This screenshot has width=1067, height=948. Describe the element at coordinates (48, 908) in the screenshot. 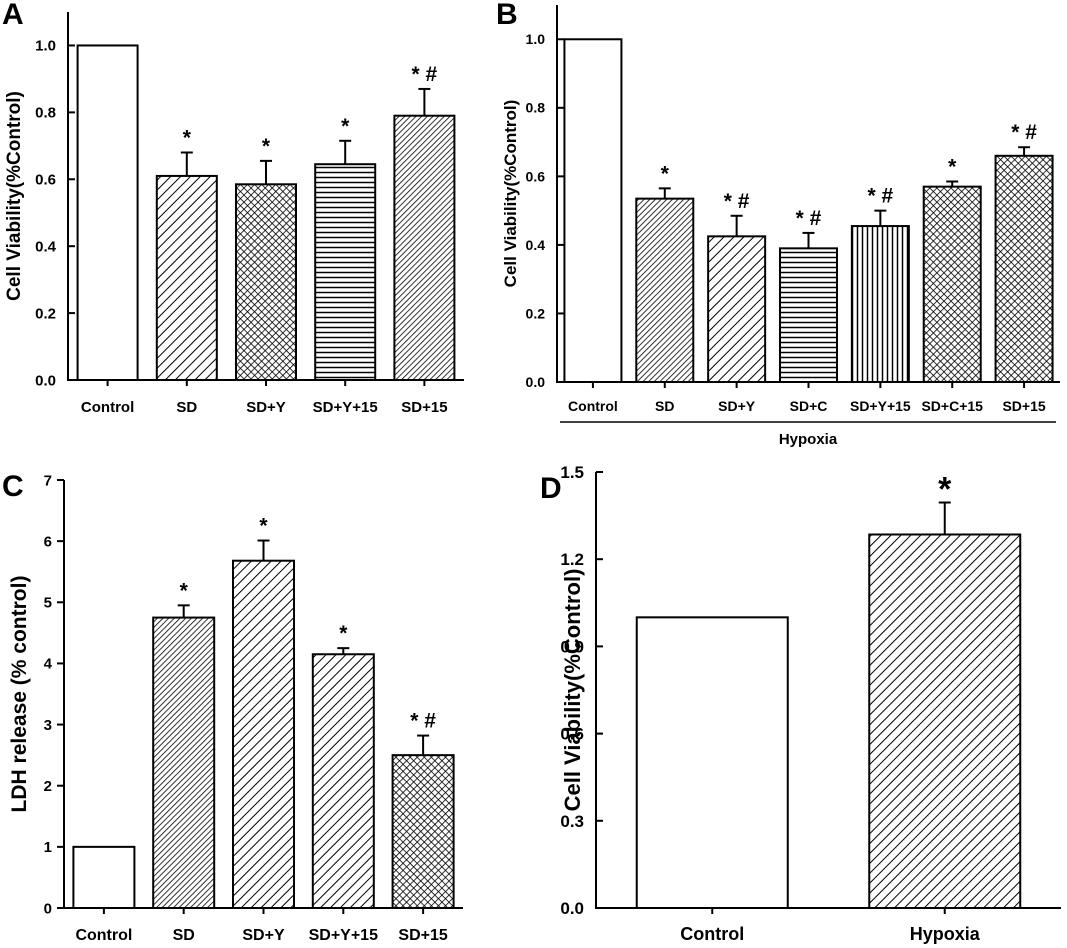

I see `y-tick-label: 0` at that location.